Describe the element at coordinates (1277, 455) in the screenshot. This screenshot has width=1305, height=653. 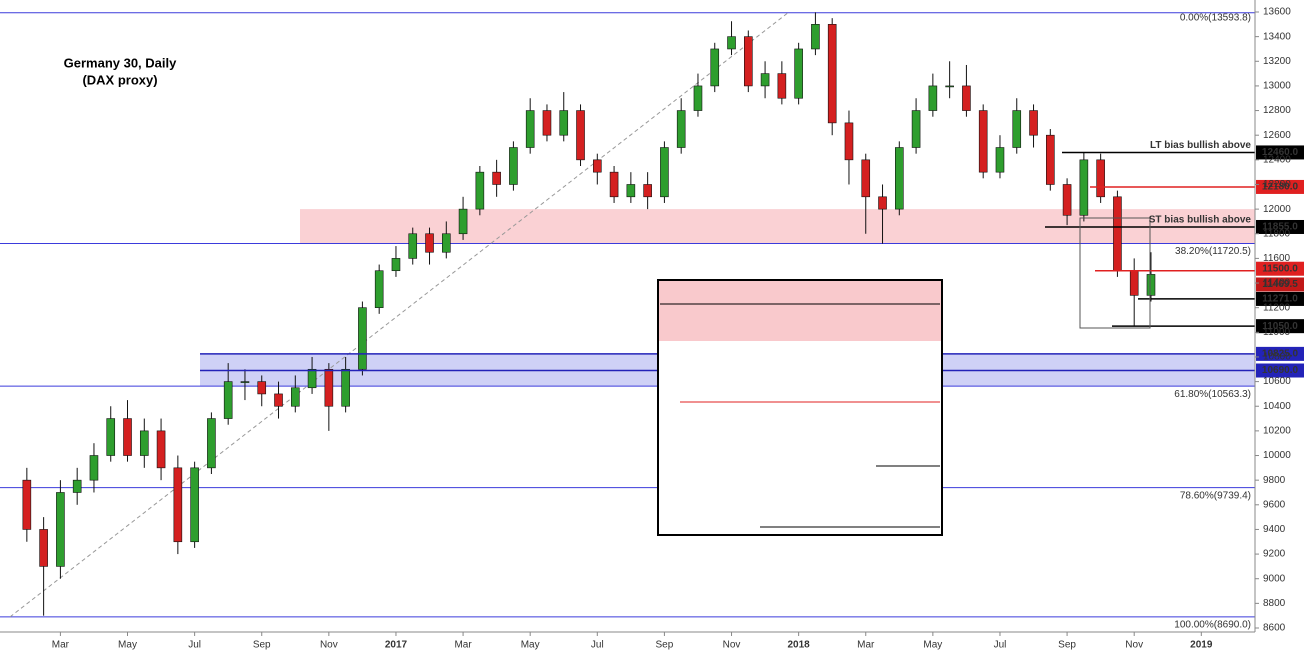
I see `y-tick-label: 10000` at that location.